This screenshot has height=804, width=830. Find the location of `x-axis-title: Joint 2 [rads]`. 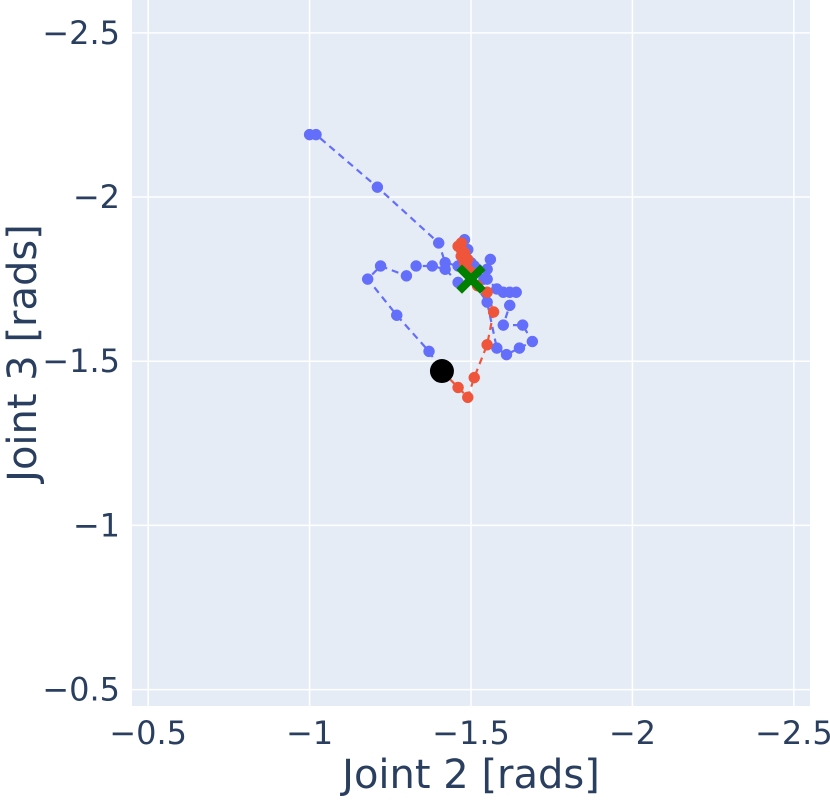

x-axis-title: Joint 2 [rads] is located at coordinates (469, 775).